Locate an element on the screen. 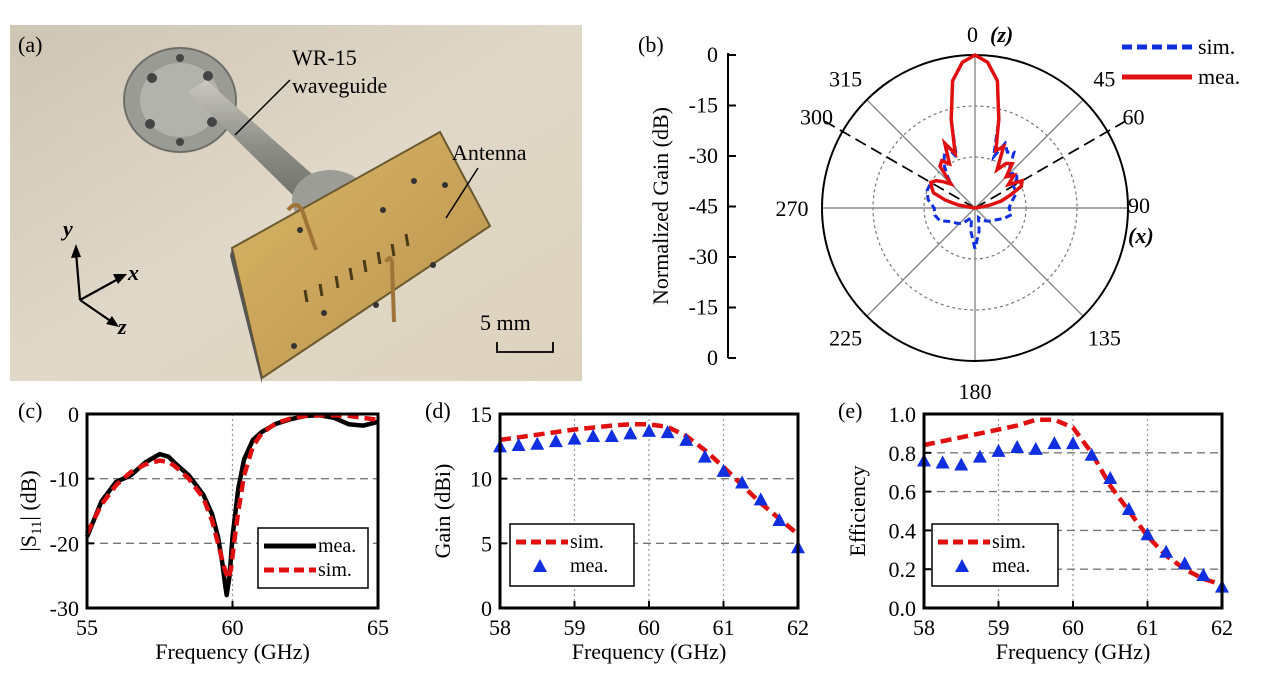 This screenshot has height=688, width=1268. y-tick-label: 0.2 is located at coordinates (903, 569).